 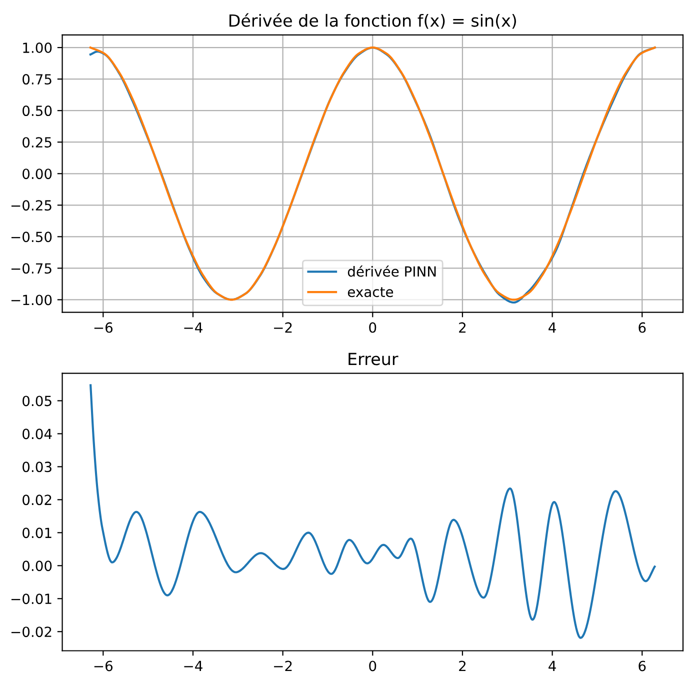 What do you see at coordinates (37, 467) in the screenshot?
I see `y-tick-label: 0.03` at bounding box center [37, 467].